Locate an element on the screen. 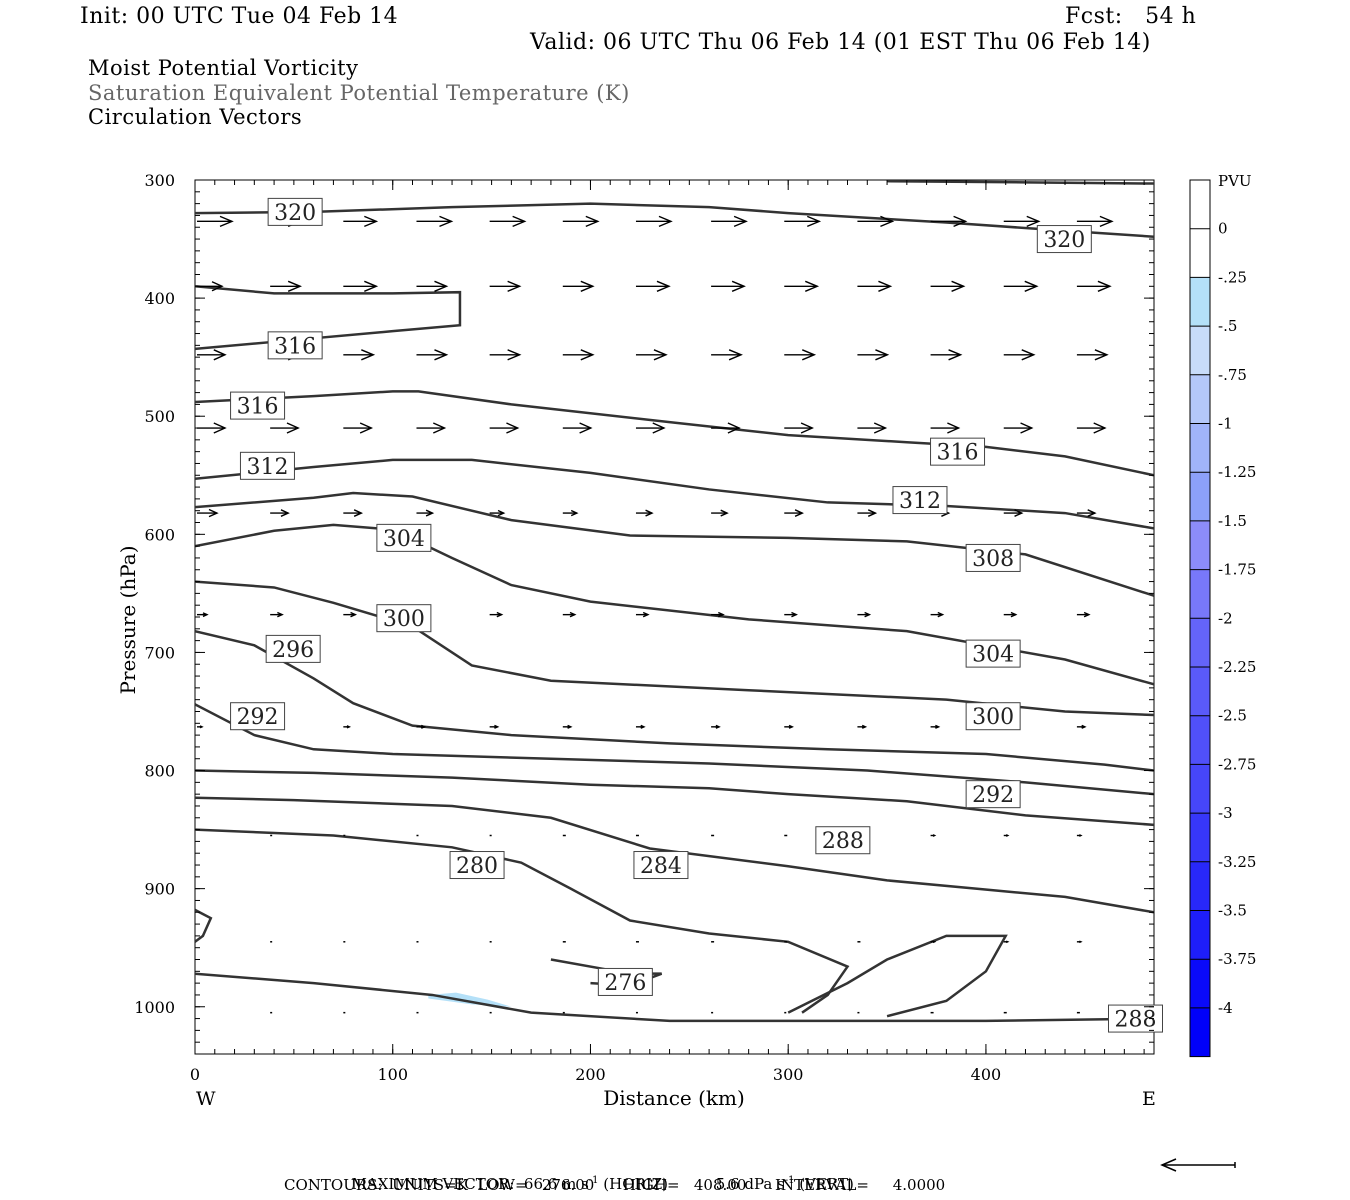  contour-label: 308 is located at coordinates (993, 557).